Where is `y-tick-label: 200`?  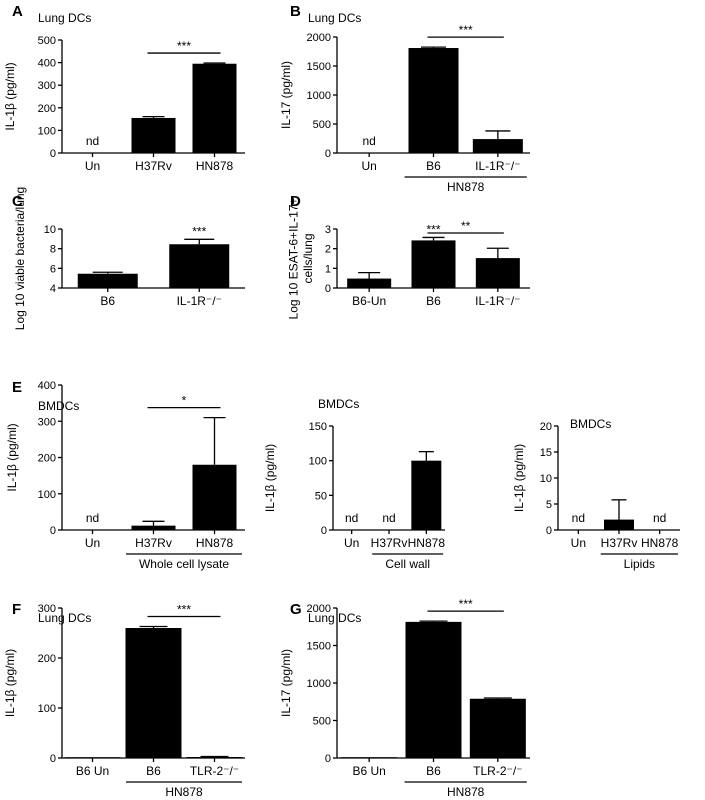 y-tick-label: 200 is located at coordinates (47, 109).